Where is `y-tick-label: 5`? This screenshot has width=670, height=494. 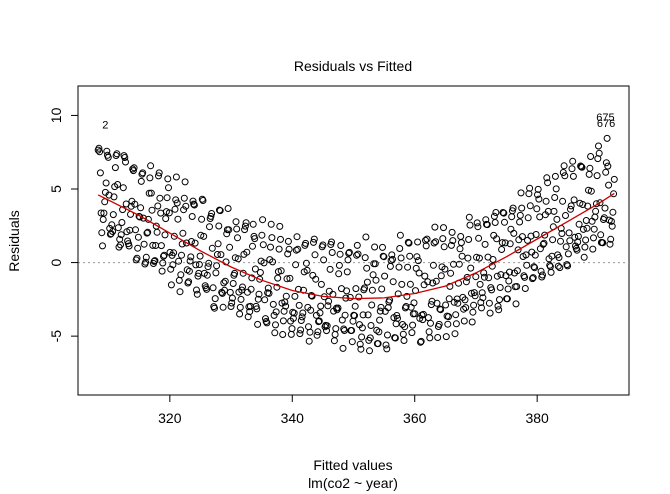 y-tick-label: 5 is located at coordinates (56, 189).